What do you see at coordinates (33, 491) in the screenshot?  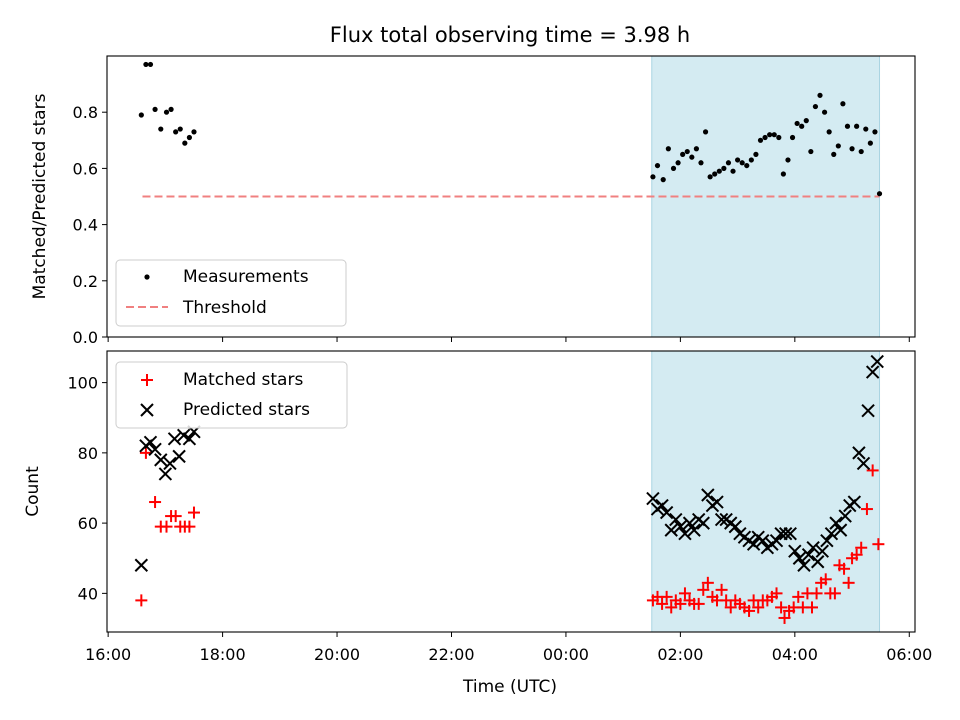 I see `count-axis-label: Count` at bounding box center [33, 491].